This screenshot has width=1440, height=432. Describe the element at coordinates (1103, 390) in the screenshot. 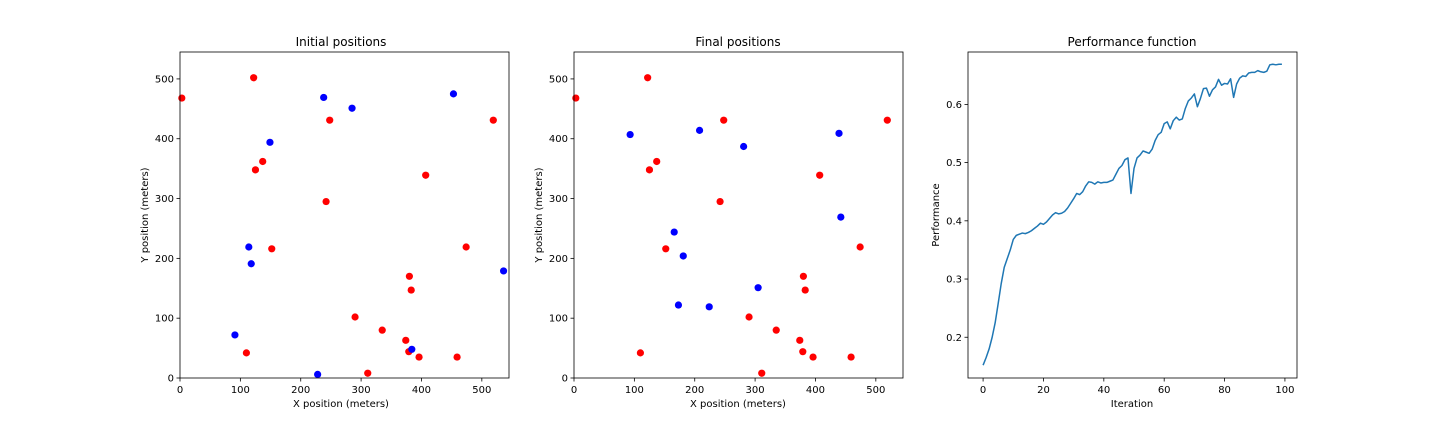

I see `x-tick-label: 40` at that location.